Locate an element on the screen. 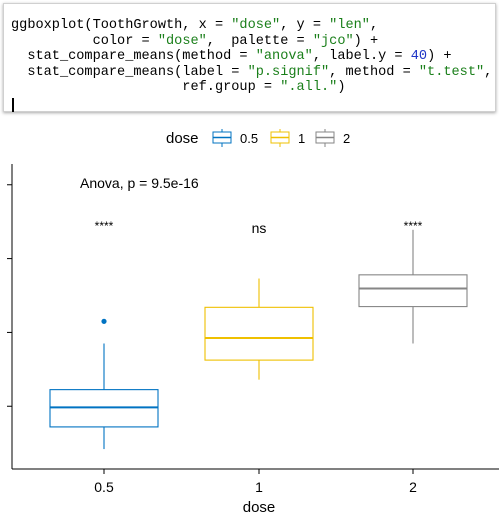 Image resolution: width=499 pixels, height=525 pixels. code-text: , palette = is located at coordinates (259, 41).